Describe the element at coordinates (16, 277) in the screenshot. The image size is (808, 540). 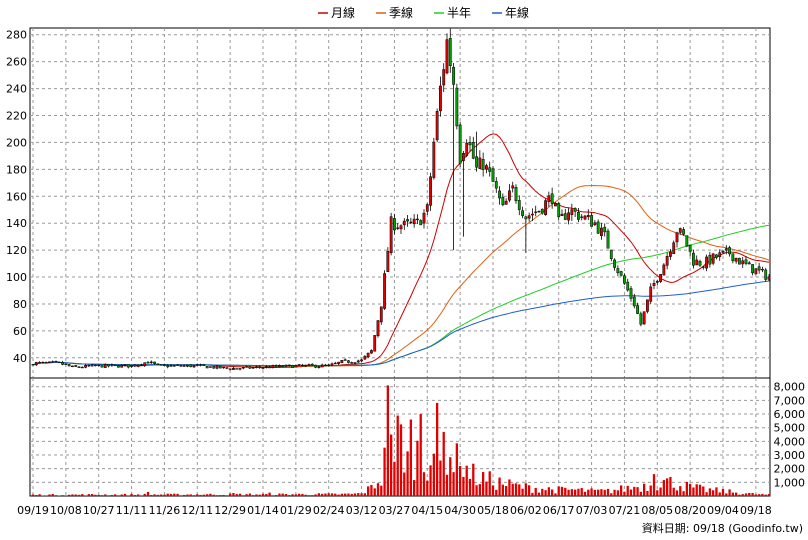
I see `price-tick-label: 100` at that location.